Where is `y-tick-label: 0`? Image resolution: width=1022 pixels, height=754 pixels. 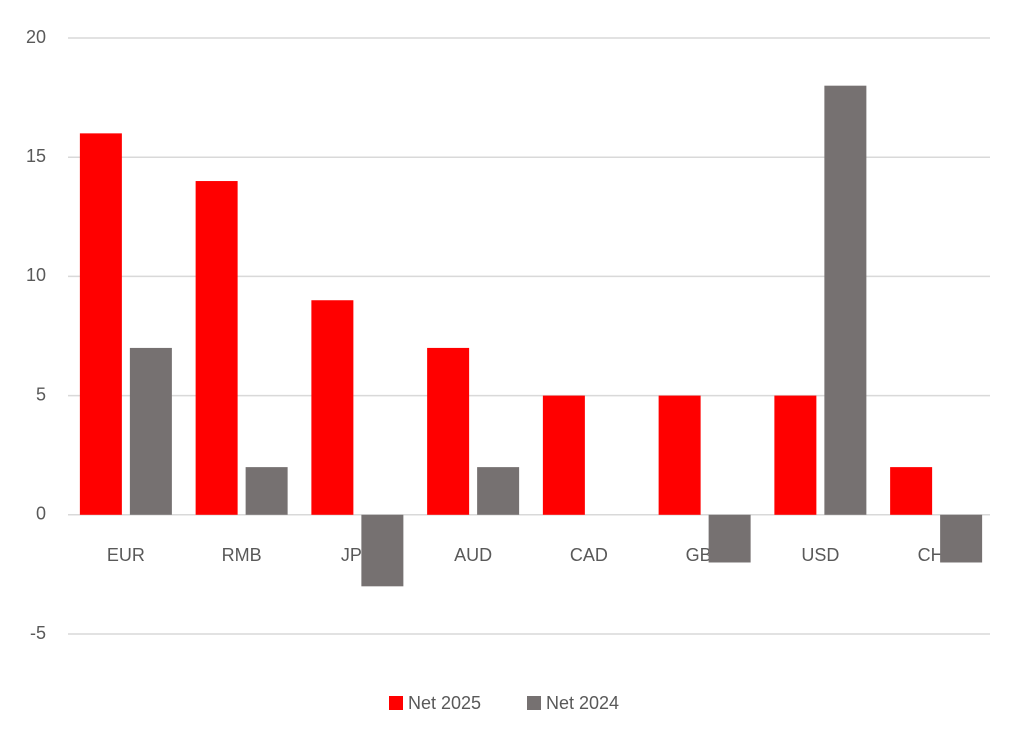
y-tick-label: 0 is located at coordinates (41, 514).